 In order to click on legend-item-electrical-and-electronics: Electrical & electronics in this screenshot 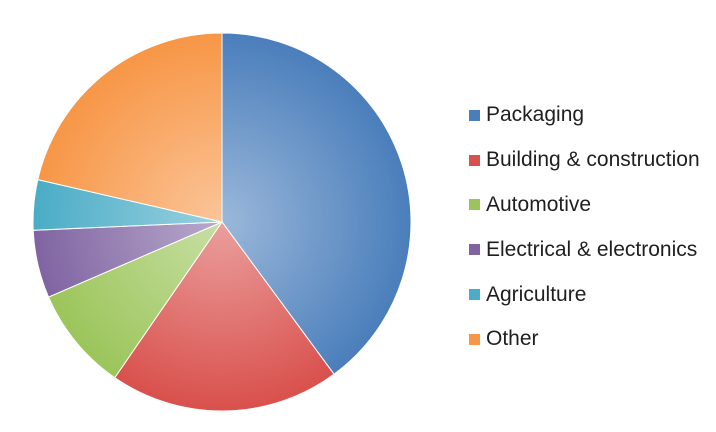, I will do `click(584, 249)`.